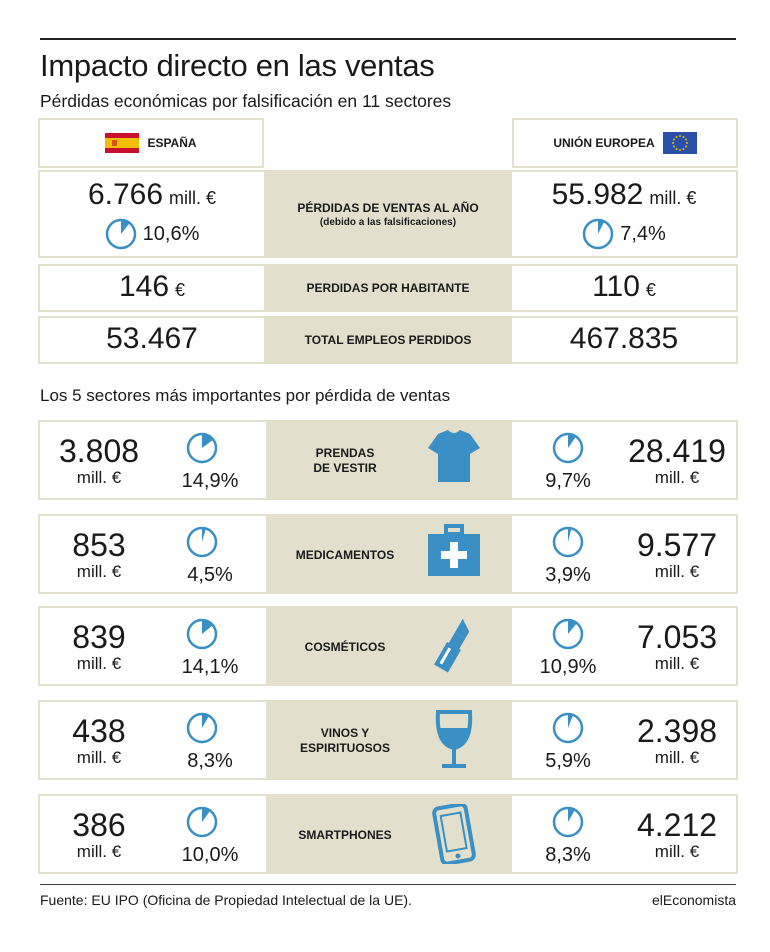 This screenshot has height=952, width=770. Describe the element at coordinates (388, 884) in the screenshot. I see `footer-rule` at that location.